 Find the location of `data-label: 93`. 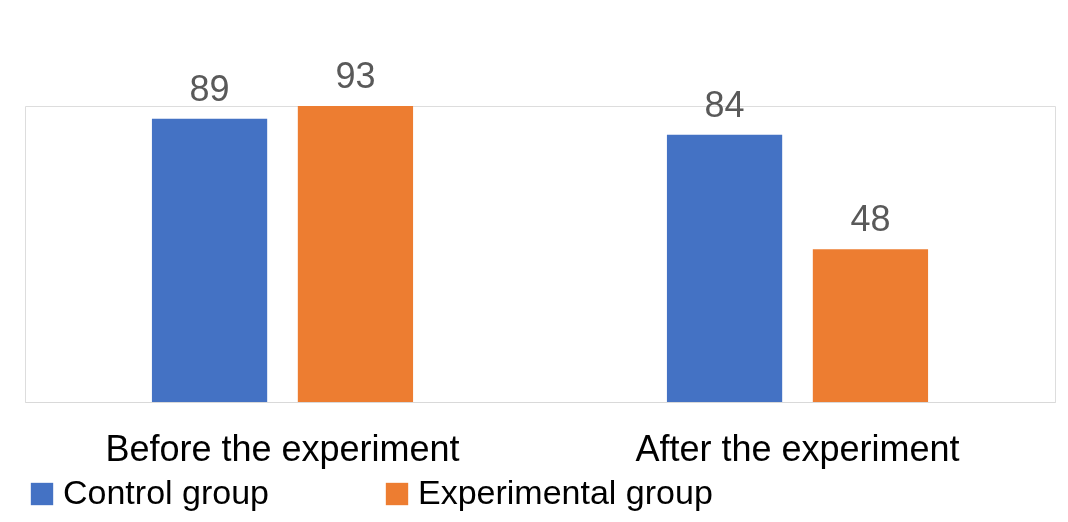

data-label: 93 is located at coordinates (355, 75).